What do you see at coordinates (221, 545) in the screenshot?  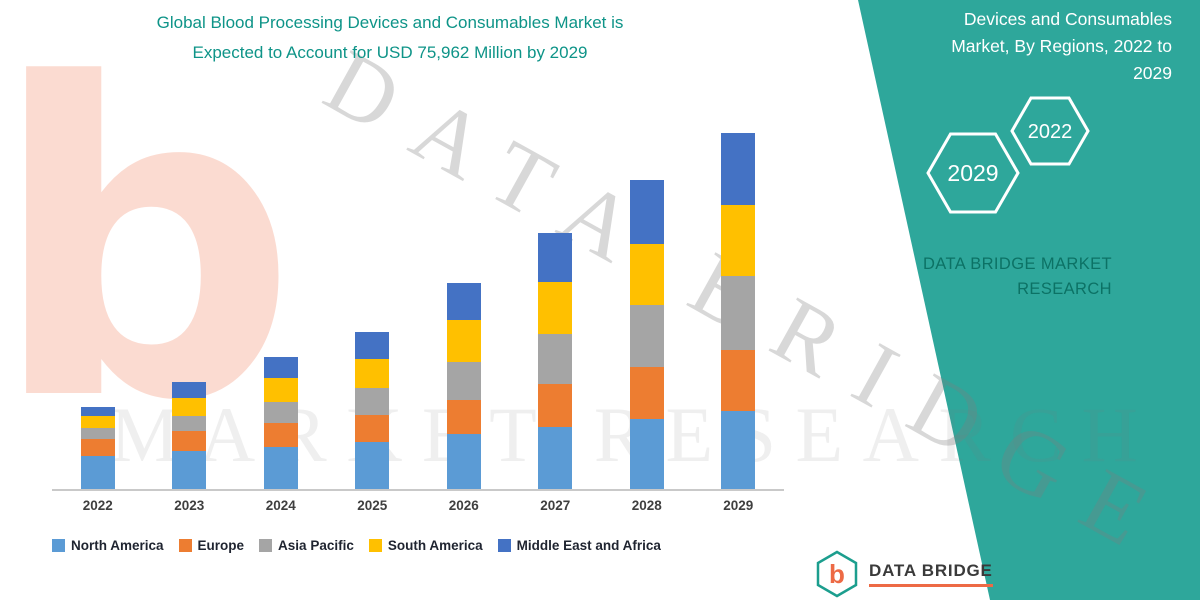 I see `legend-label: Europe` at bounding box center [221, 545].